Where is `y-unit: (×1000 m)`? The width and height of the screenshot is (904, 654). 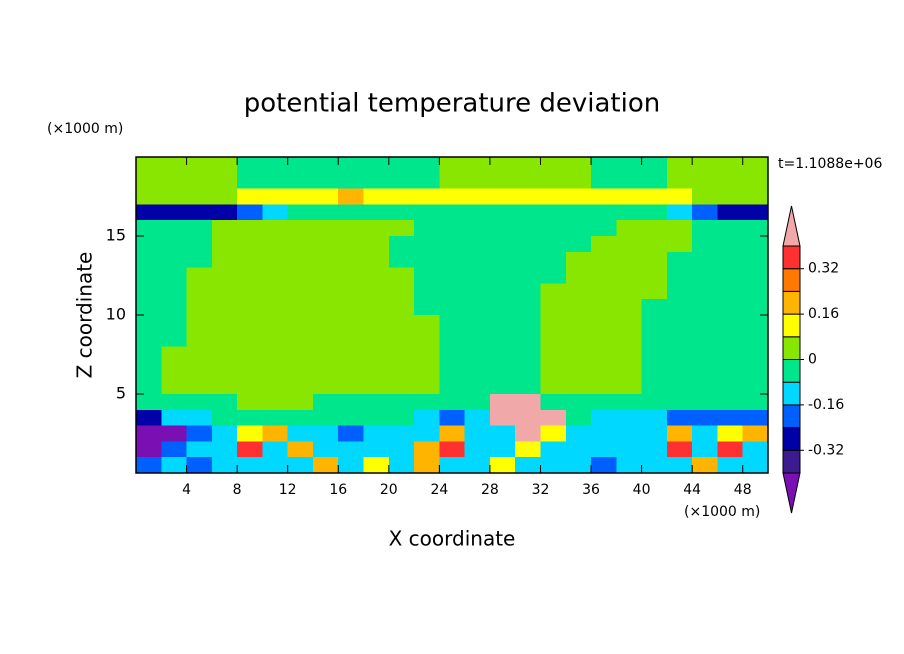 y-unit: (×1000 m) is located at coordinates (85, 129).